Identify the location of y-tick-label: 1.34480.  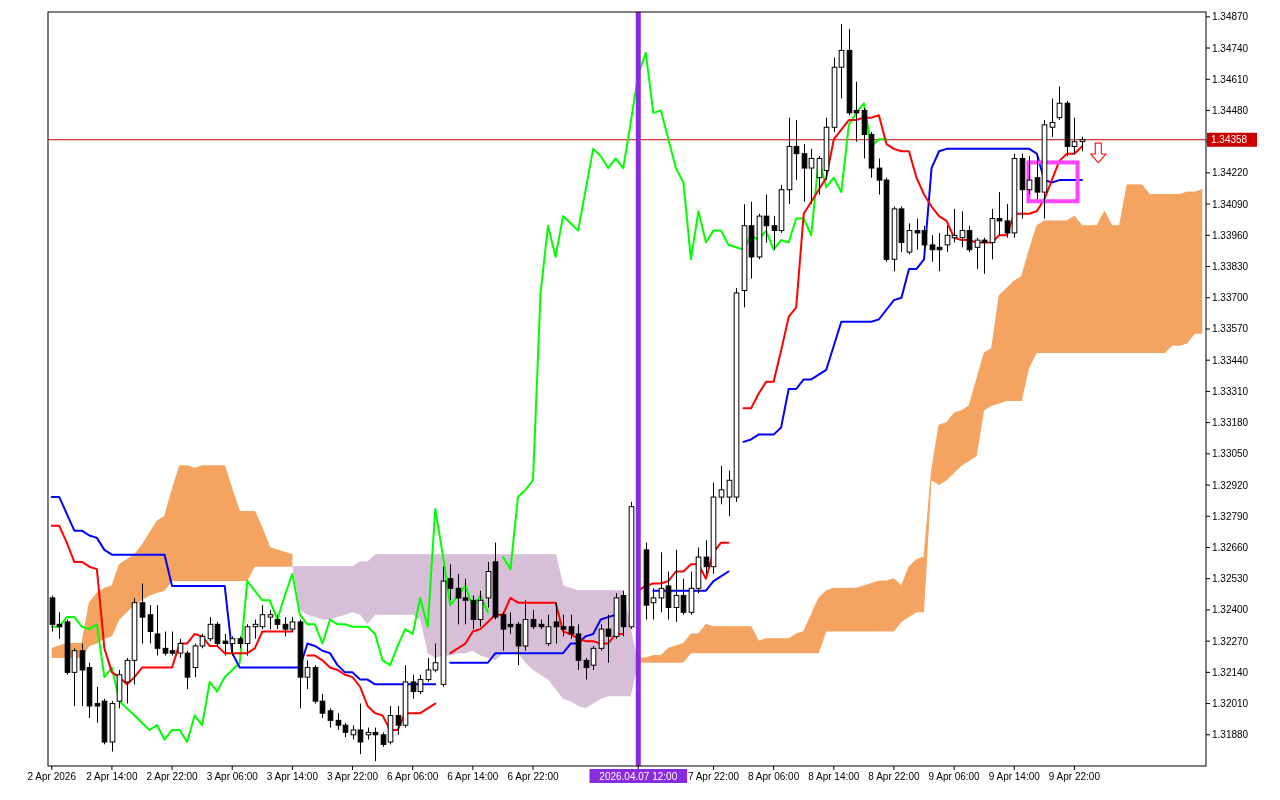
(1230, 110).